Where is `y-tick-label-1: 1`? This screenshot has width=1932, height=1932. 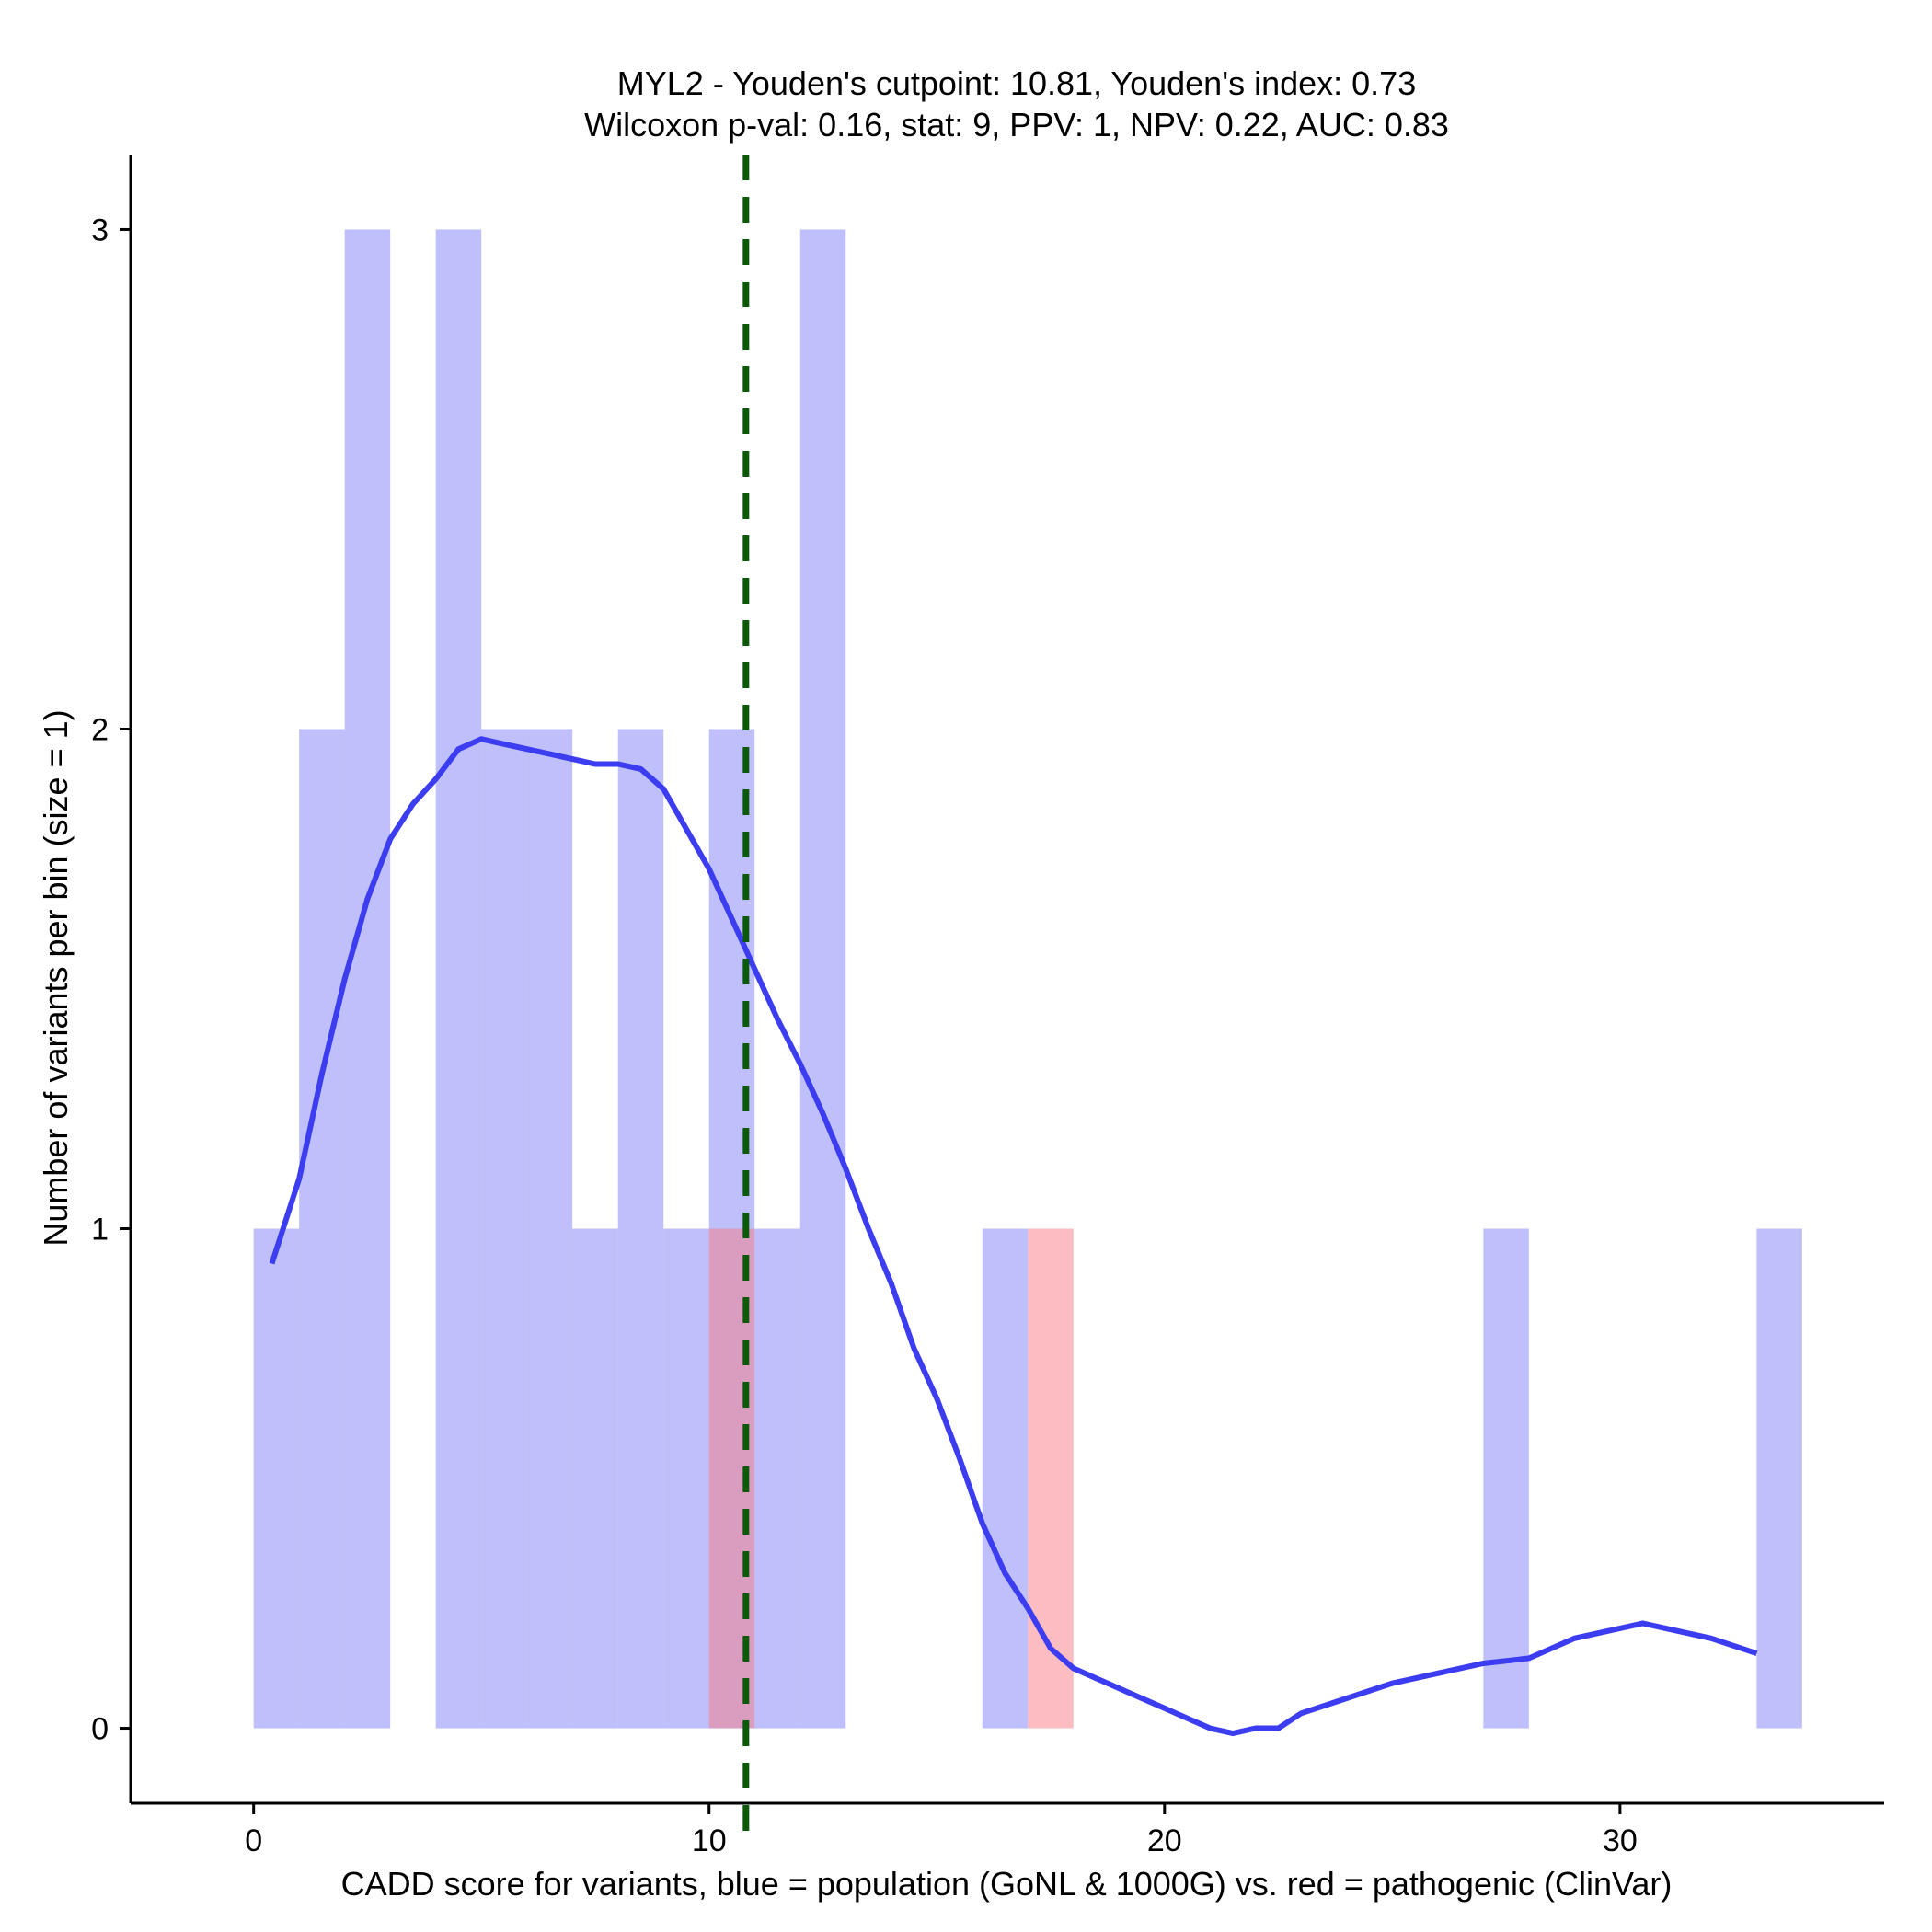
y-tick-label-1: 1 is located at coordinates (100, 1230).